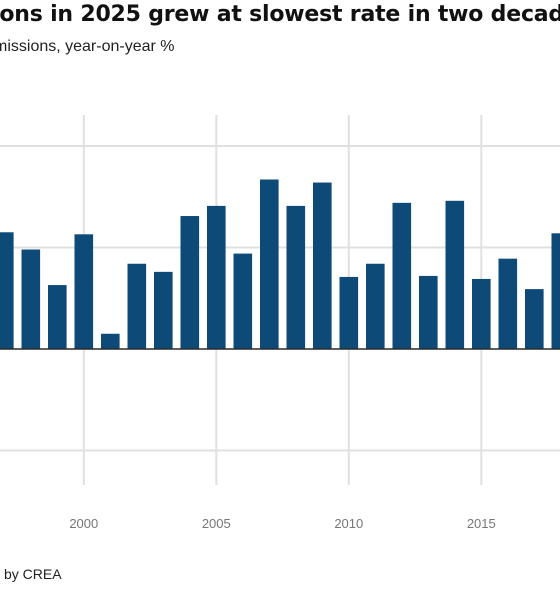  What do you see at coordinates (282, 523) in the screenshot?
I see `x-tick-layer: 2000 2005 2010 2015` at bounding box center [282, 523].